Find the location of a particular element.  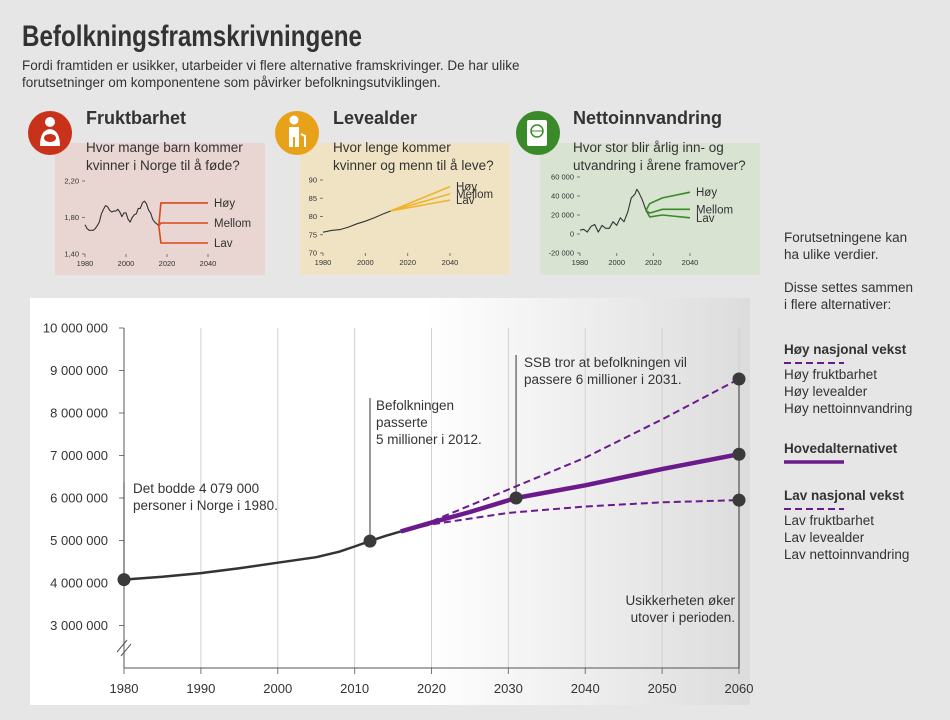

annotation-text: passere 6 millioner i 2031. is located at coordinates (603, 379).